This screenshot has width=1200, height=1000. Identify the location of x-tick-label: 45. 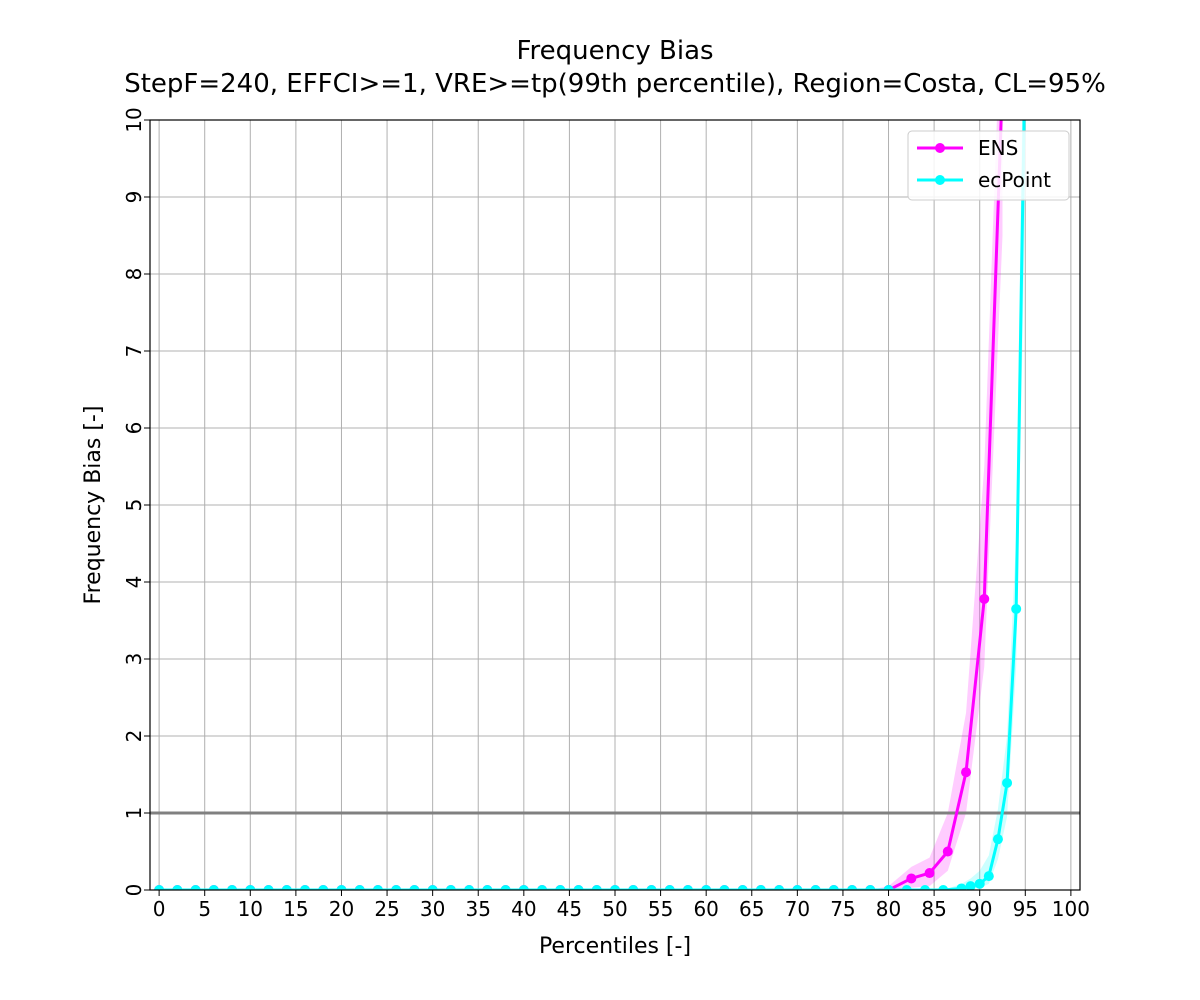
(569, 909).